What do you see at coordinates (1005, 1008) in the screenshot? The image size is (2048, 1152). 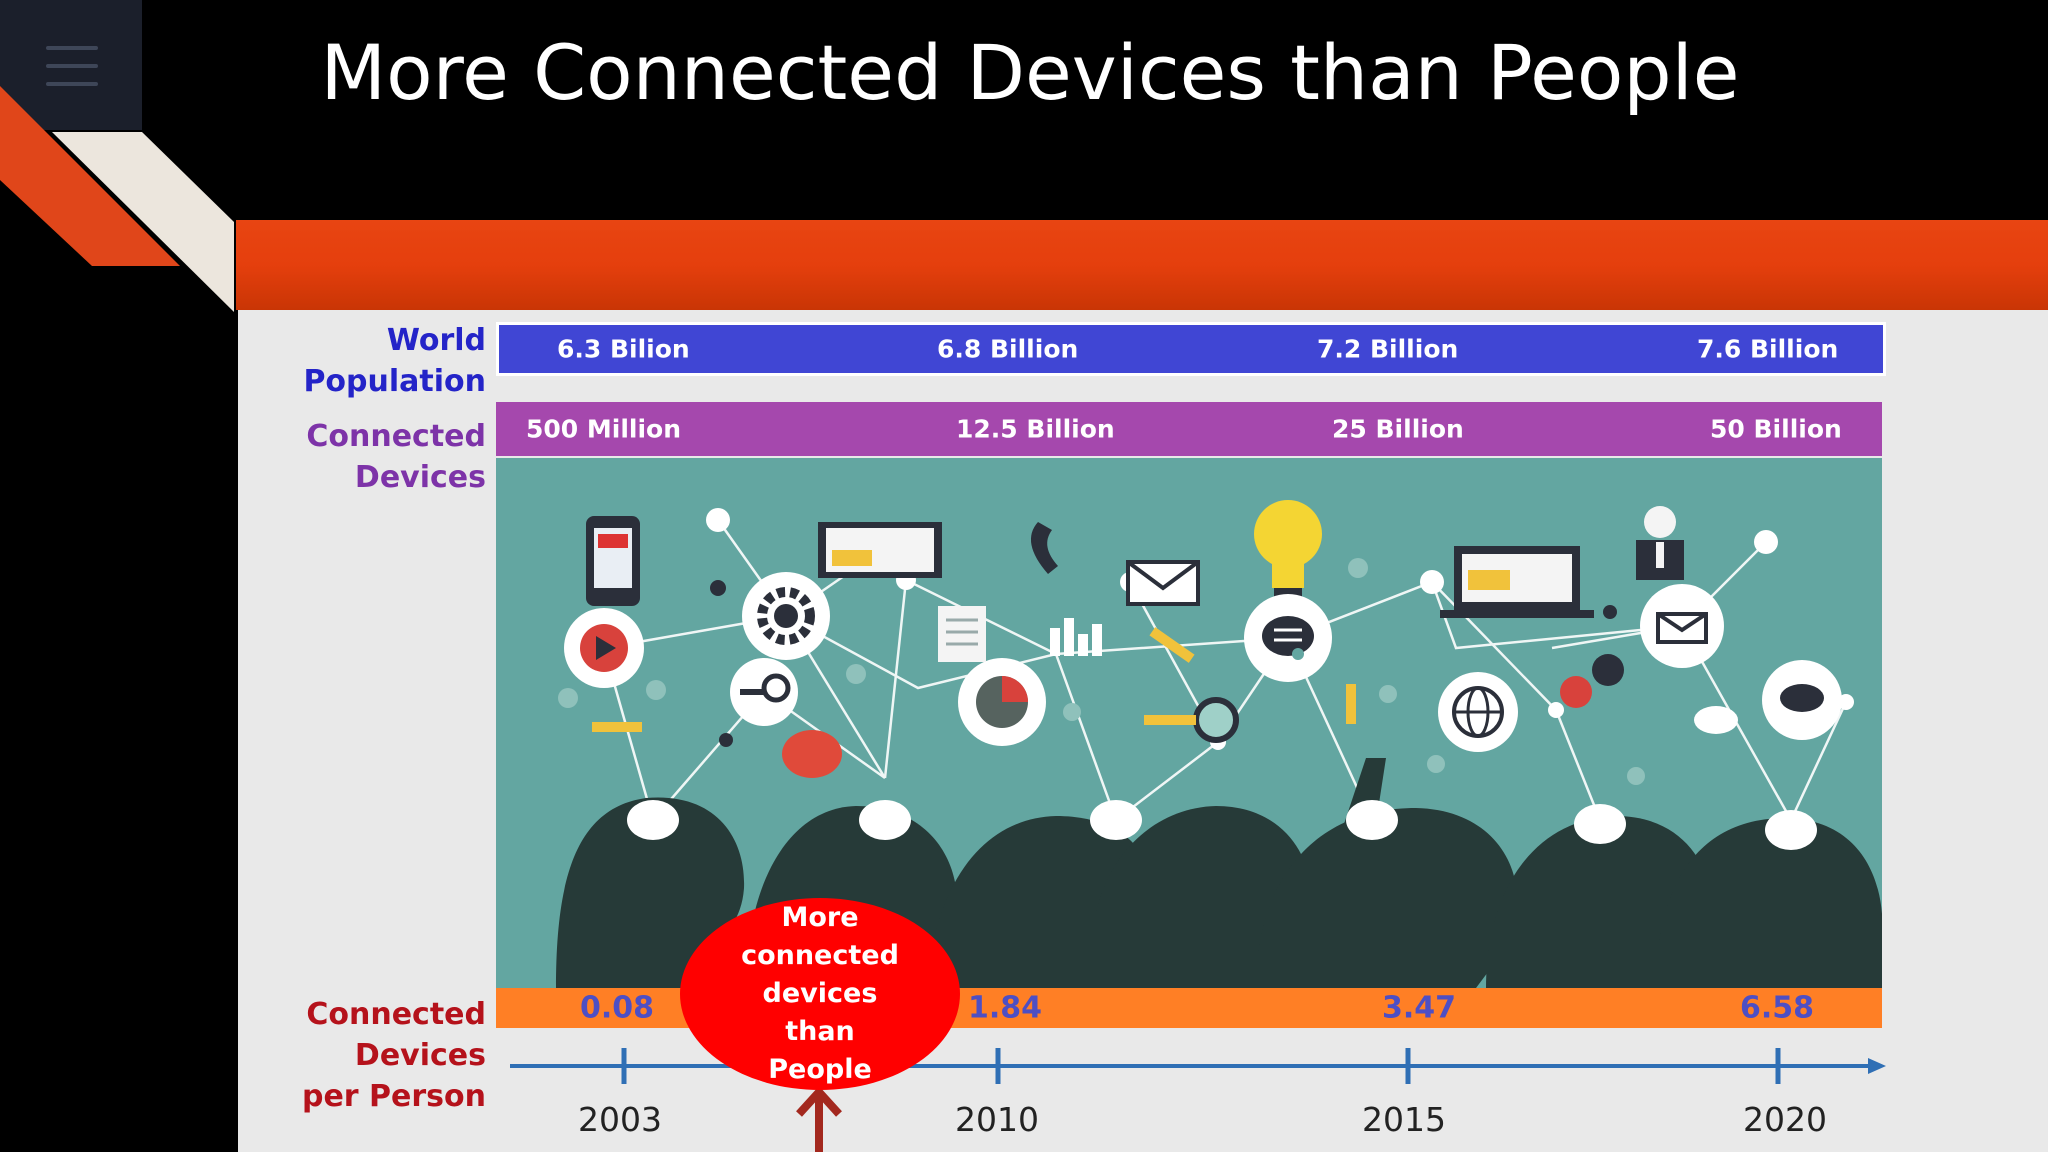 I see `ratio-2010: 1.84` at bounding box center [1005, 1008].